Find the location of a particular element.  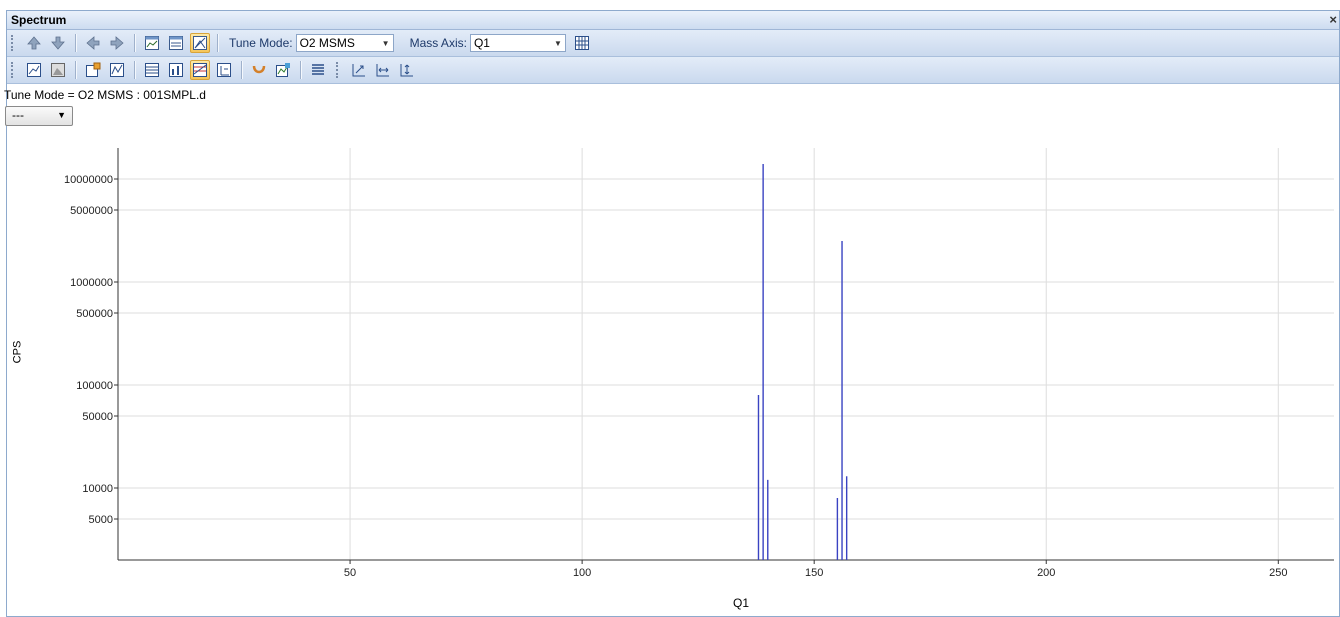

mass-axis-value: Q1 is located at coordinates (481, 43).